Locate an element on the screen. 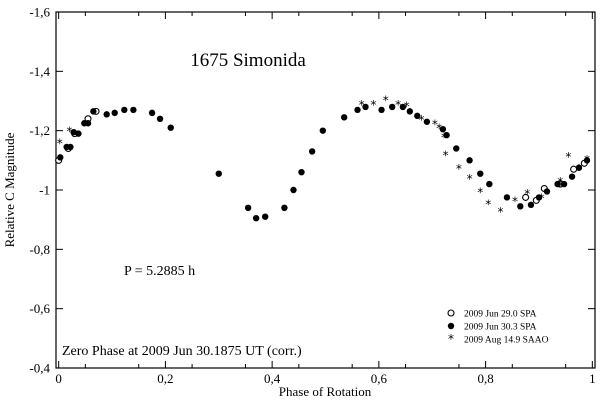 This screenshot has height=400, width=600. legend-label-jun30: 2009 Jun 30.3 SPA is located at coordinates (500, 328).